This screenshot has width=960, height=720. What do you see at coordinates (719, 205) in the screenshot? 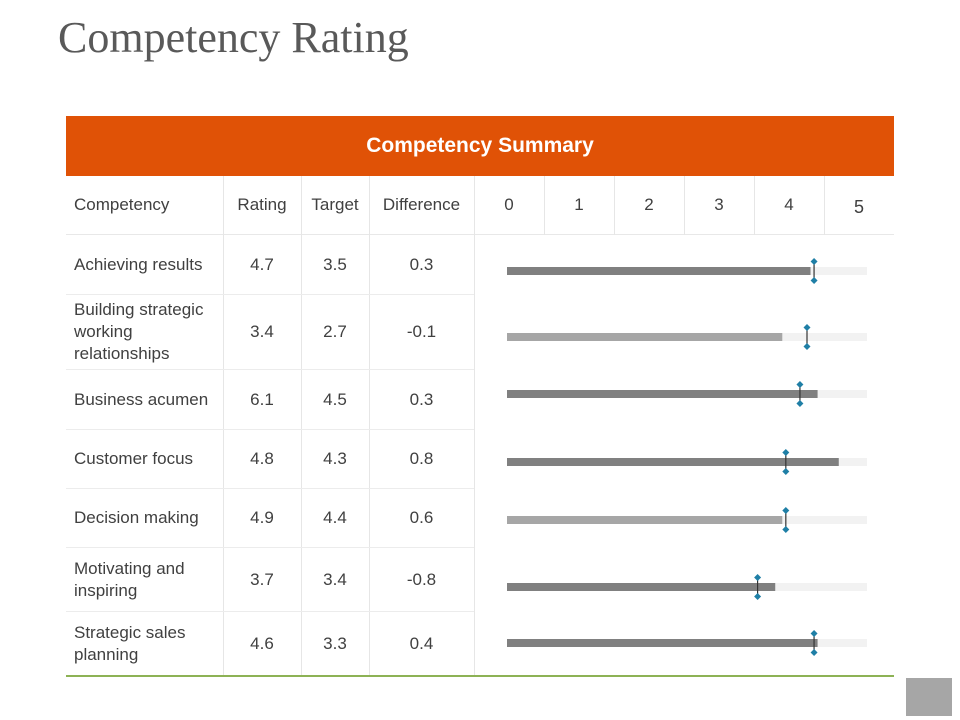
I see `scale-label-3: 3` at bounding box center [719, 205].